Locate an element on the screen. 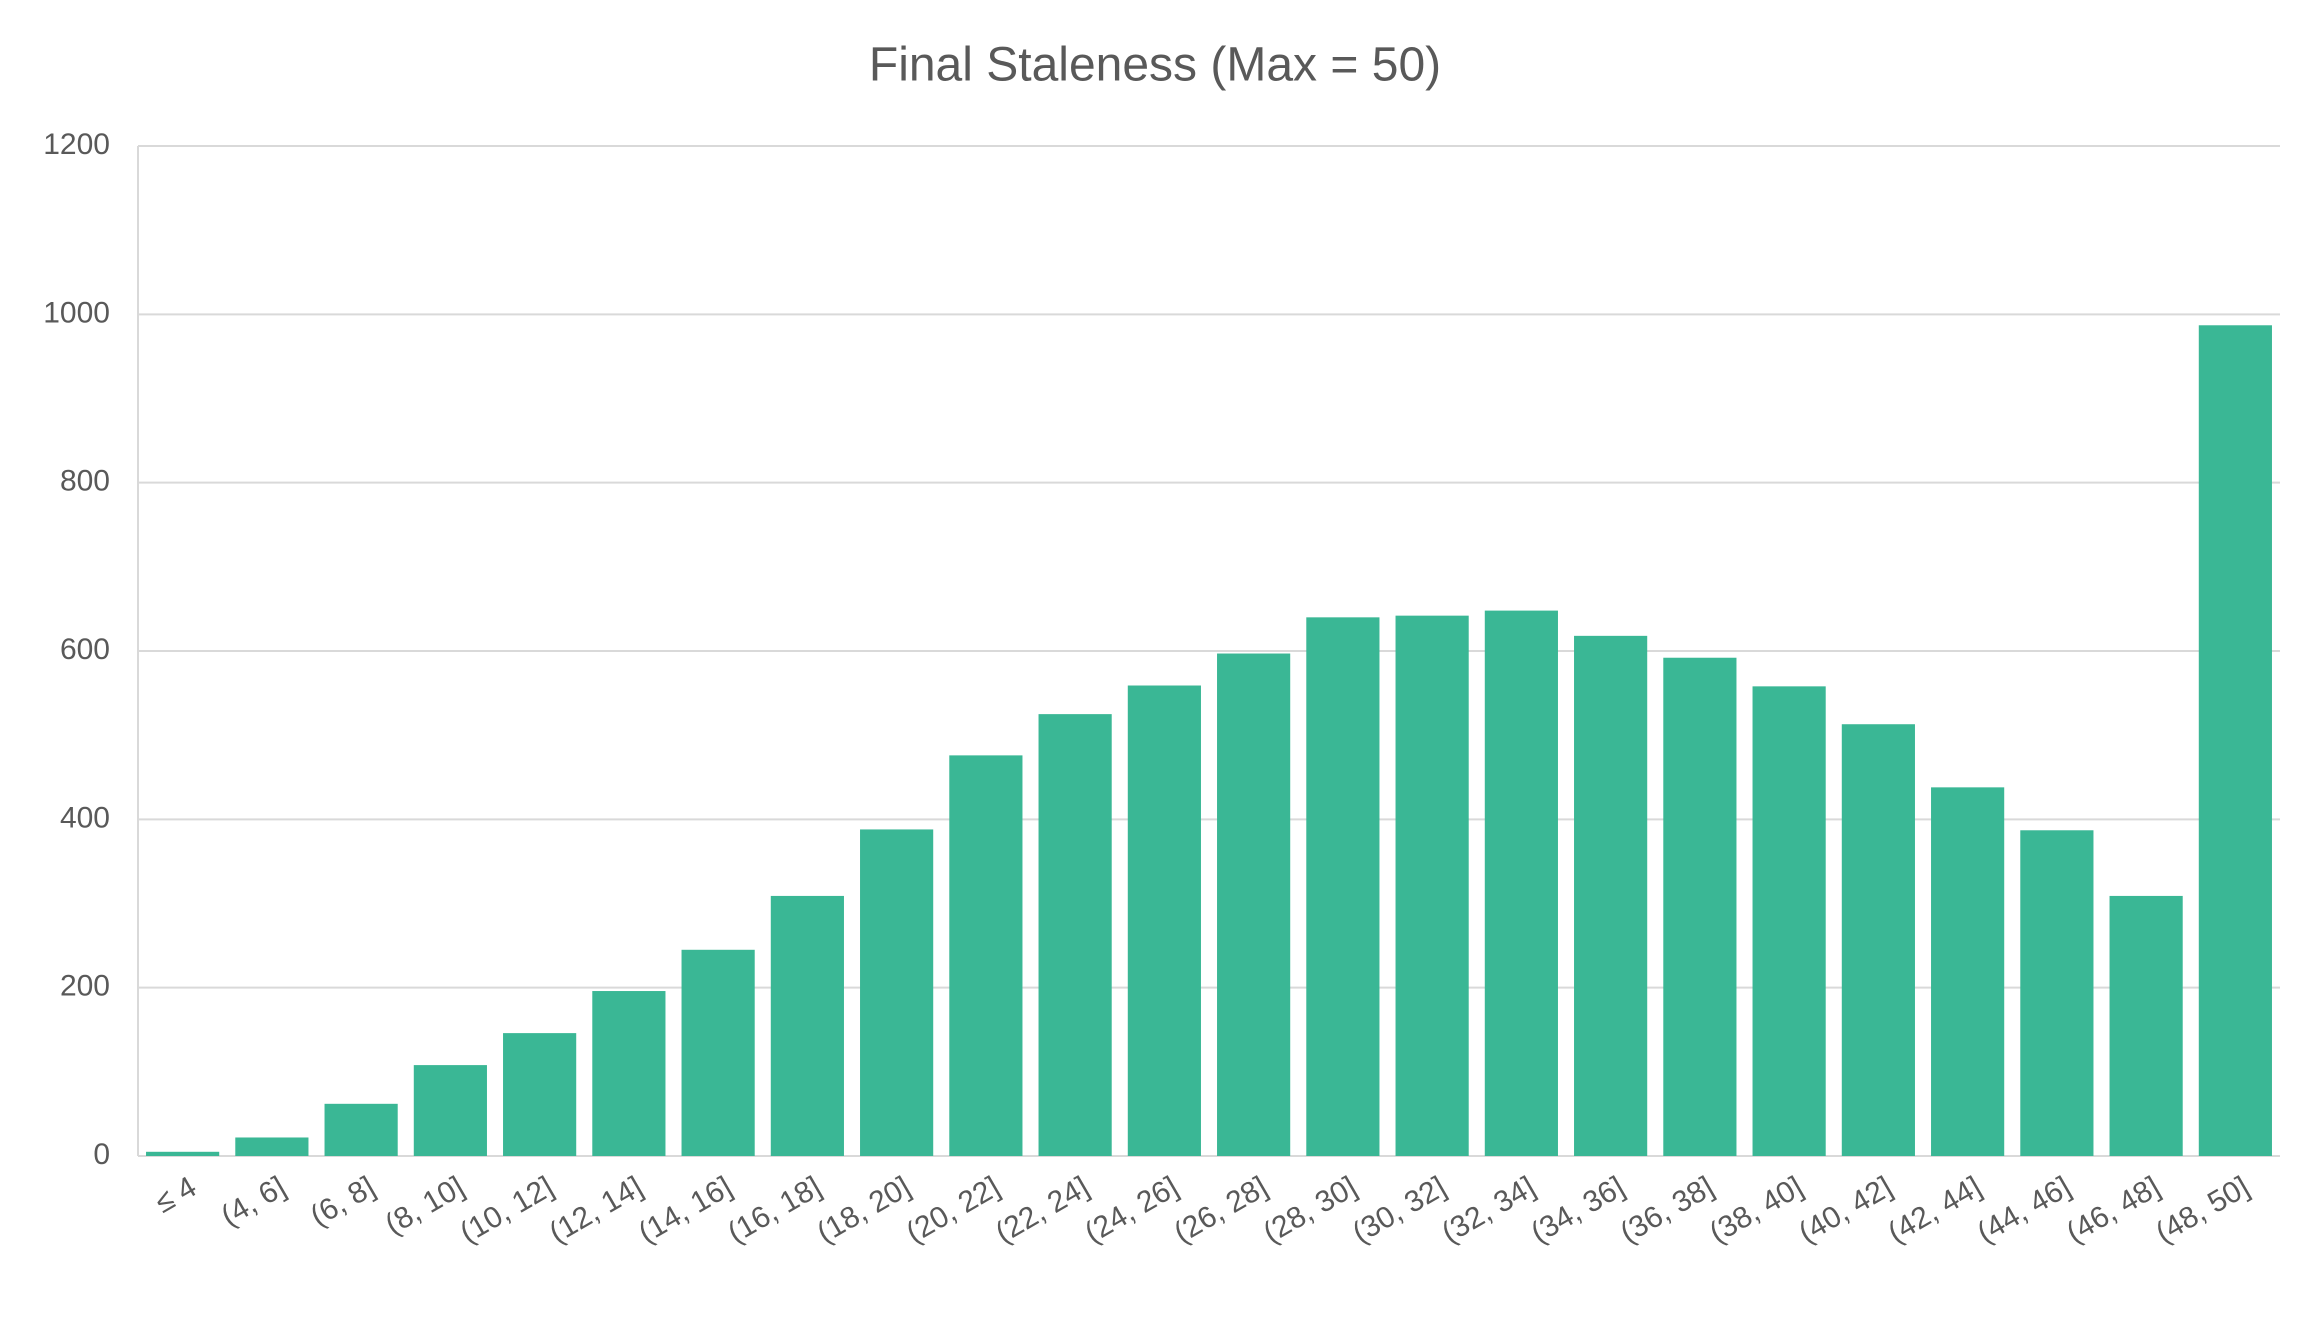  x-tick-label: (22, 24] is located at coordinates (1042, 1209).